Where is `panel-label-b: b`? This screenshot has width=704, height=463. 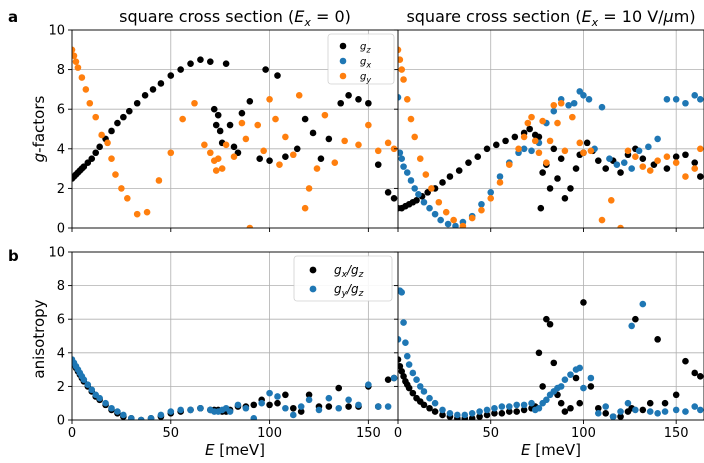 panel-label-b: b is located at coordinates (13, 256).